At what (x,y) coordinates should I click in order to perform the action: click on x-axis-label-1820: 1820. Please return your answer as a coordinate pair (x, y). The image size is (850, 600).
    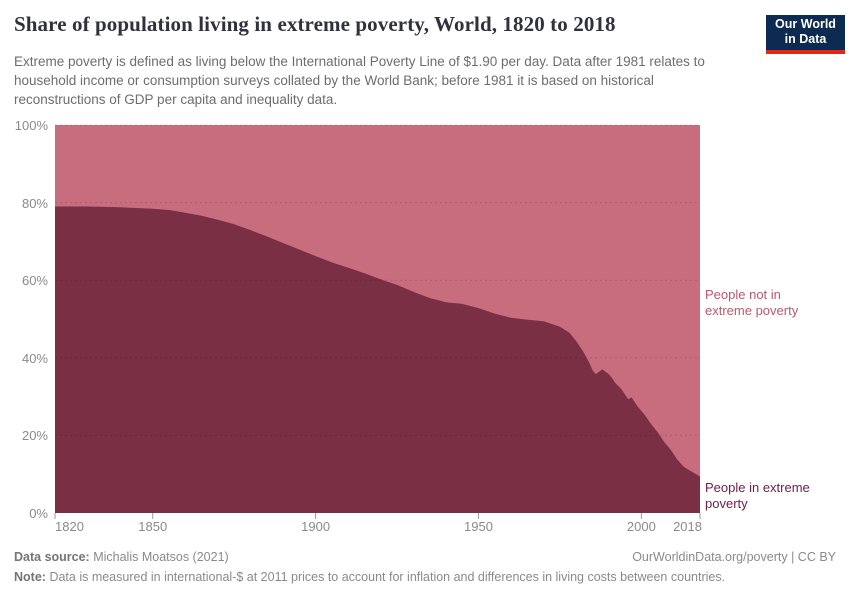
    Looking at the image, I should click on (69, 526).